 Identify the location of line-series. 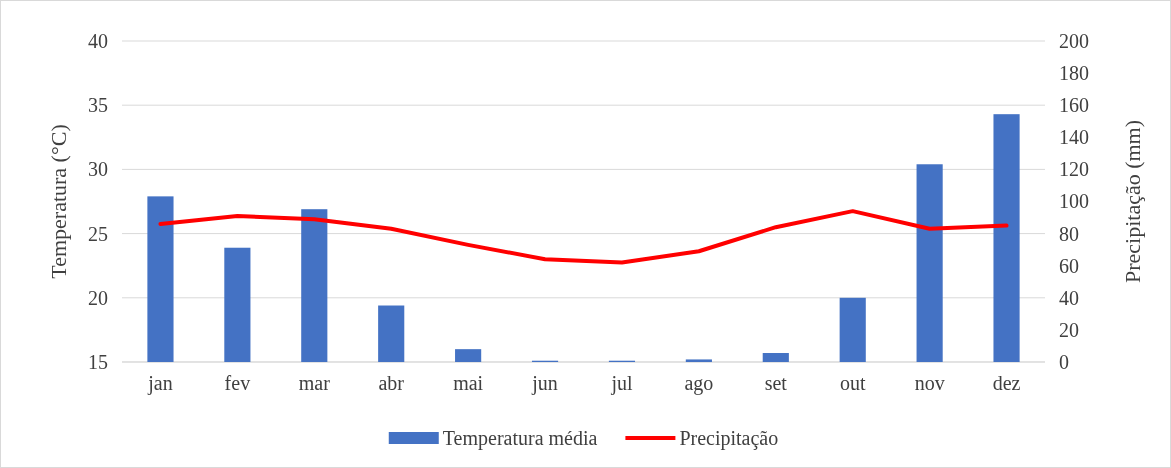
(583, 237).